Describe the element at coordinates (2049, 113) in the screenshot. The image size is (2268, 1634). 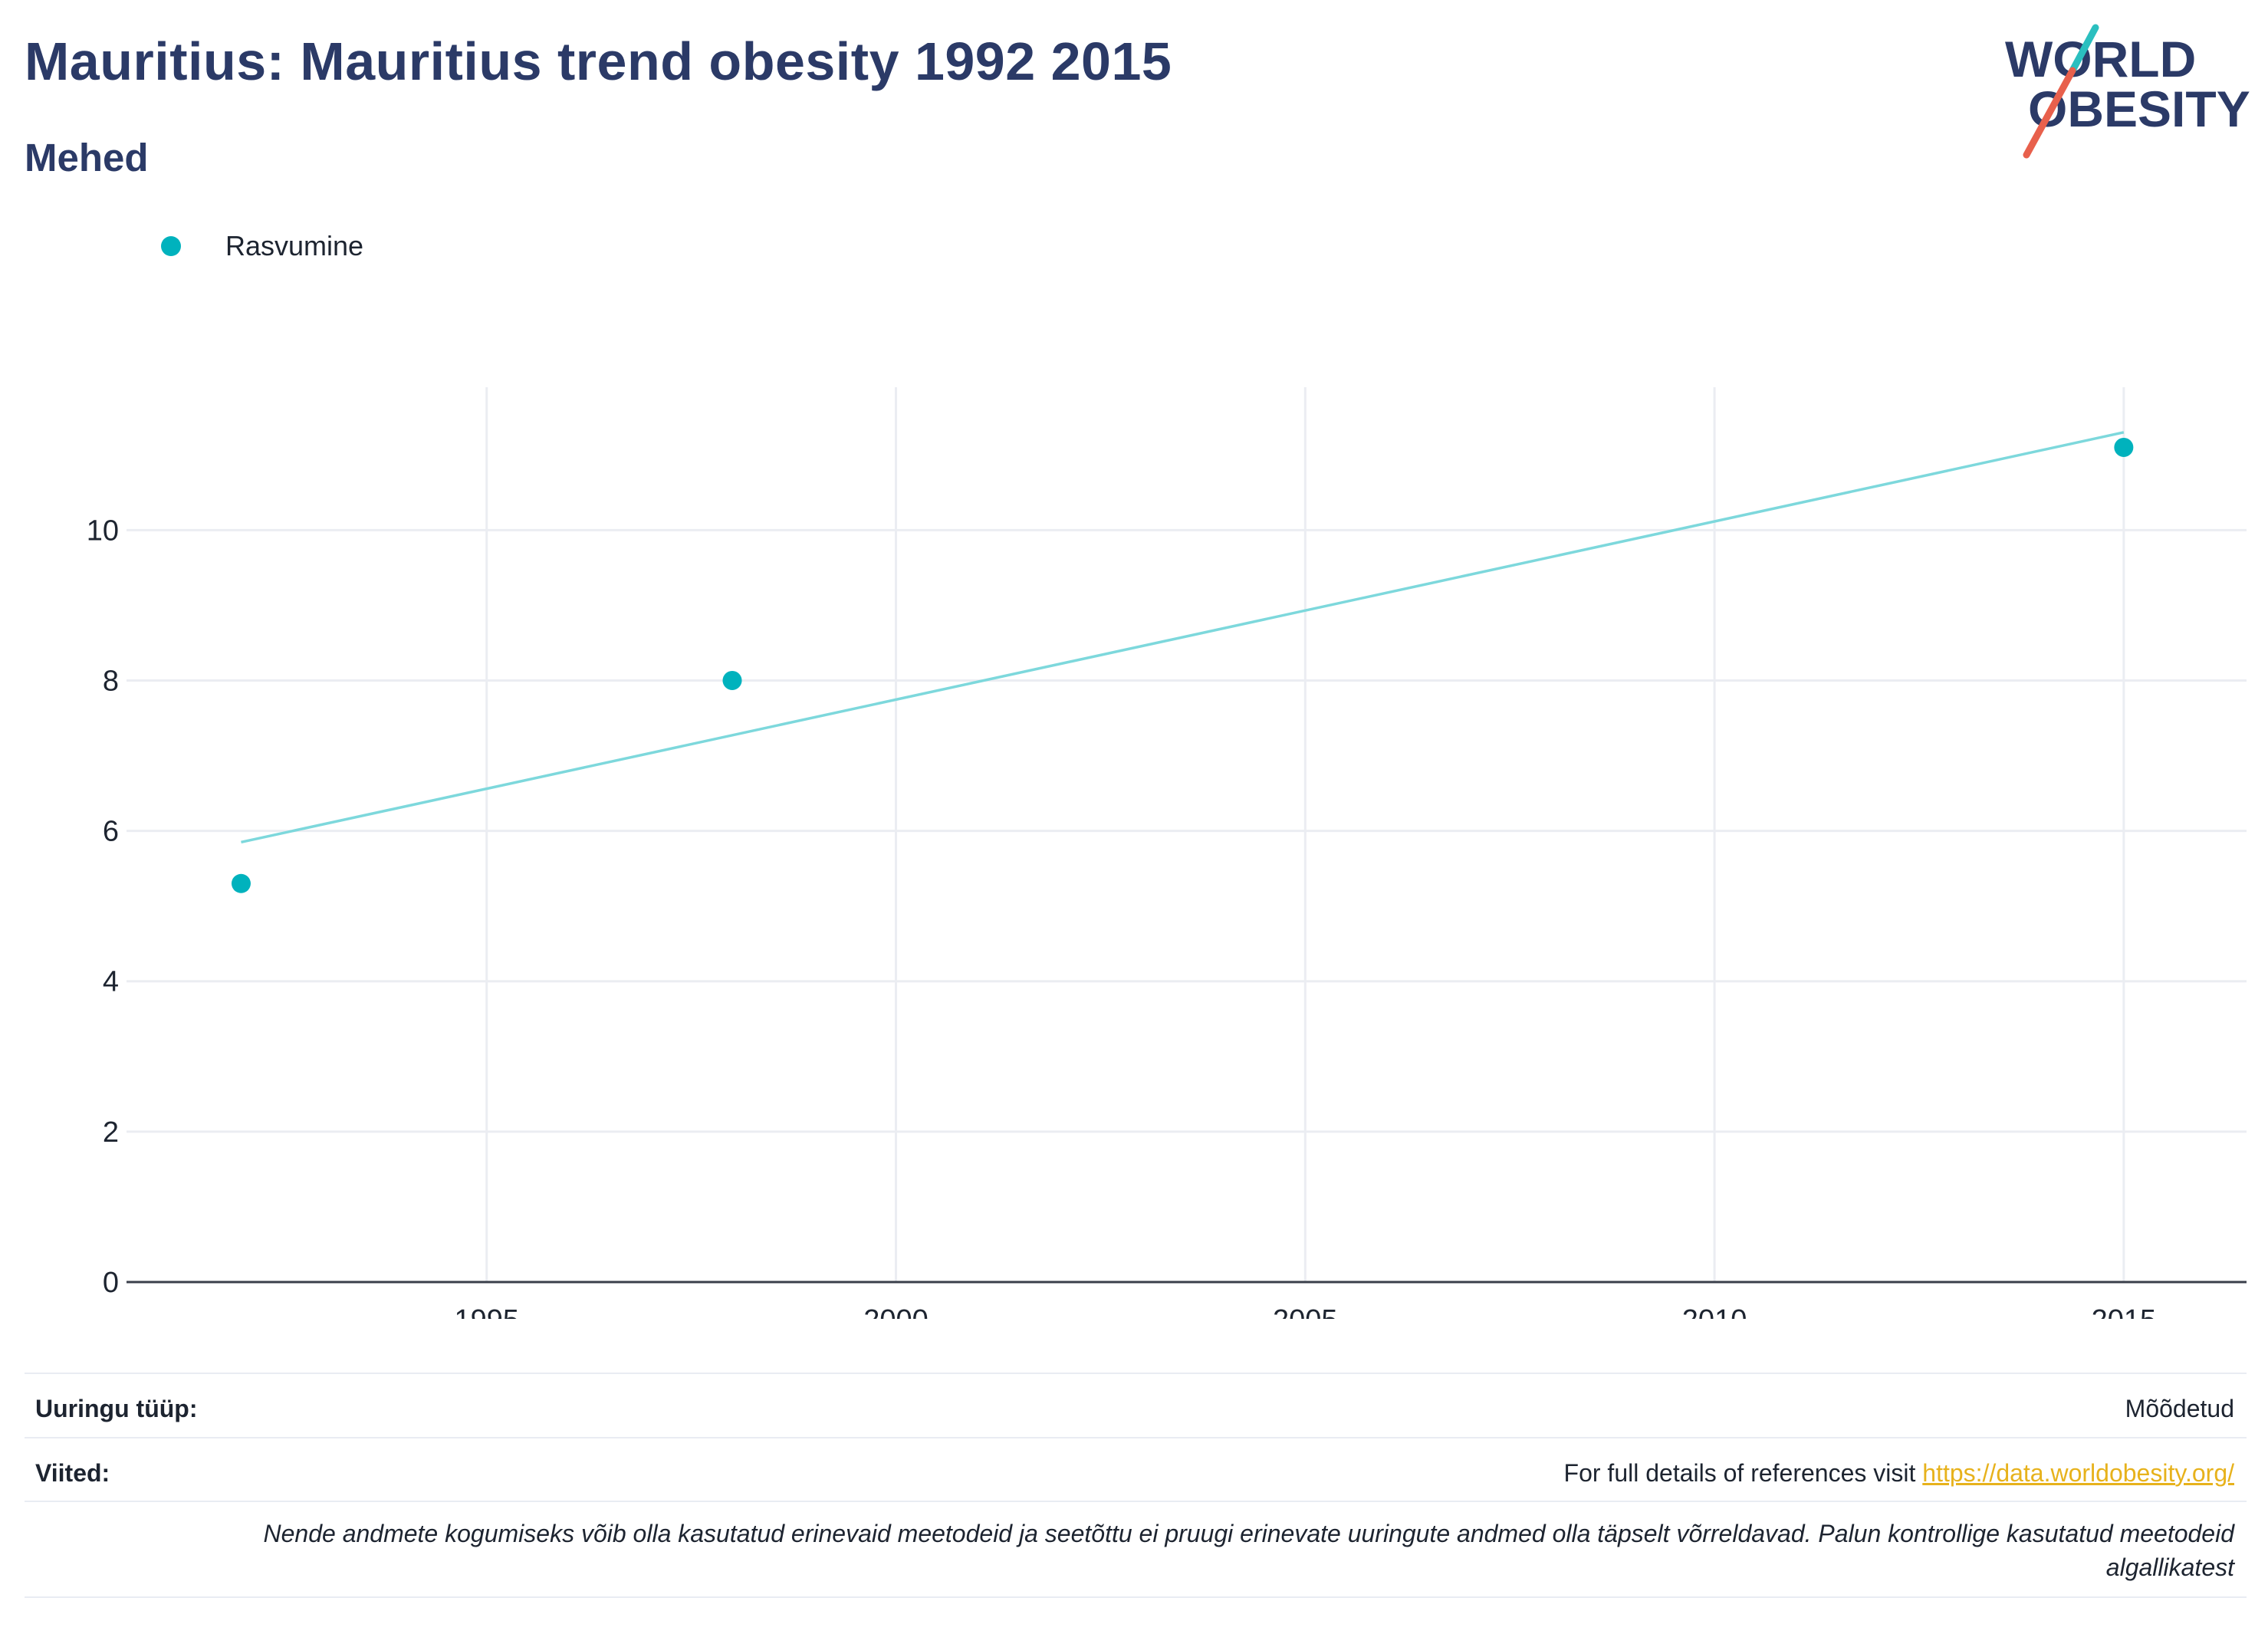
I see `logo-slash-red` at that location.